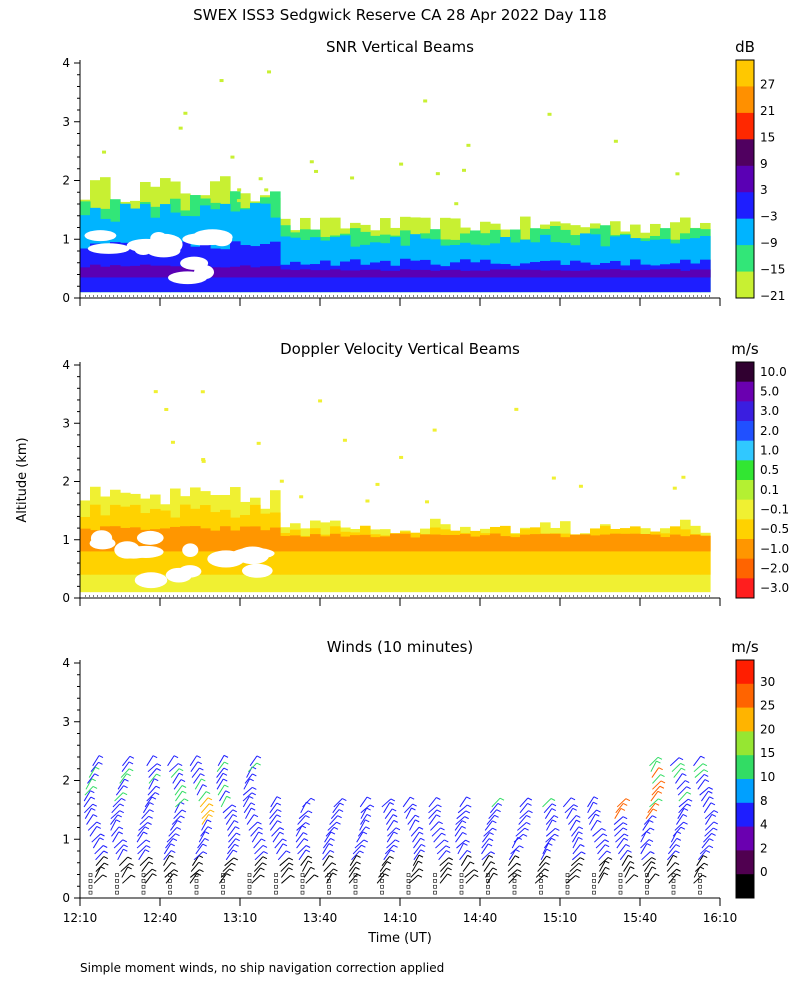 The width and height of the screenshot is (800, 1000). Describe the element at coordinates (66, 122) in the screenshot. I see `y-tick-label: 3` at that location.